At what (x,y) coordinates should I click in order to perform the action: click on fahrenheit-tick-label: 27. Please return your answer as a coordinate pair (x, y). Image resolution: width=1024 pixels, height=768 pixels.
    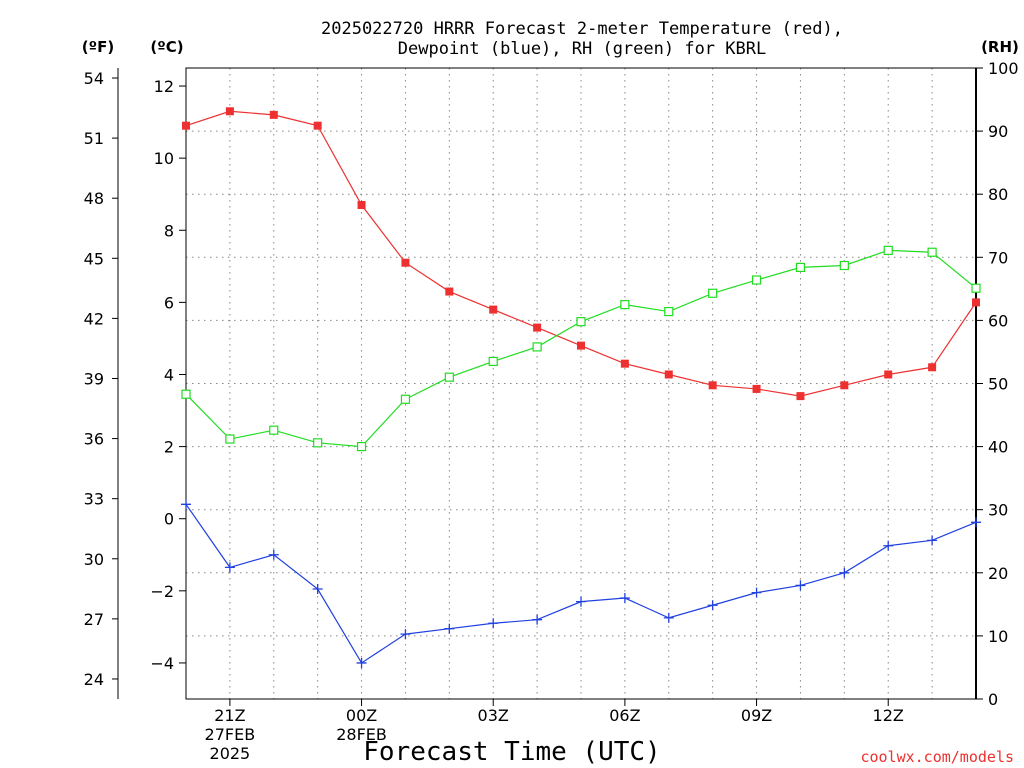
    Looking at the image, I should click on (94, 619).